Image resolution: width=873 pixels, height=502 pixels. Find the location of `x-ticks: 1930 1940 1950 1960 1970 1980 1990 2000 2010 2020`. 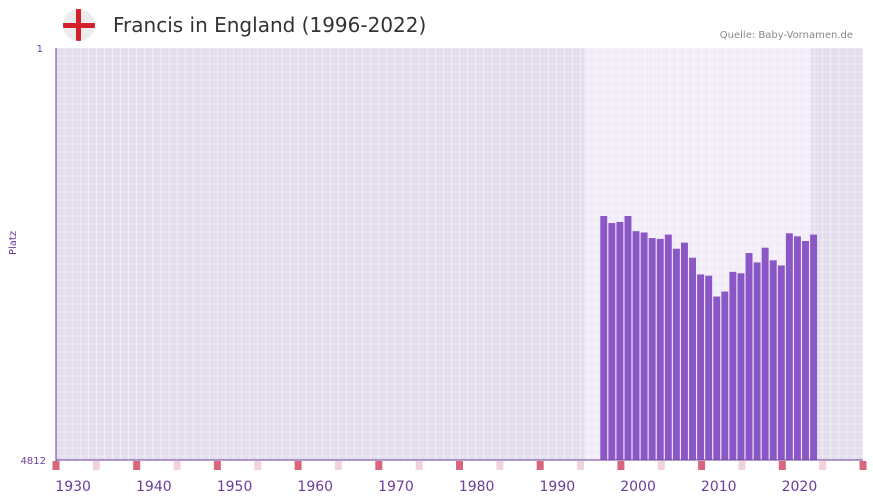

x-ticks: 1930 1940 1950 1960 1970 1980 1990 2000 2010 2020 is located at coordinates (436, 487).